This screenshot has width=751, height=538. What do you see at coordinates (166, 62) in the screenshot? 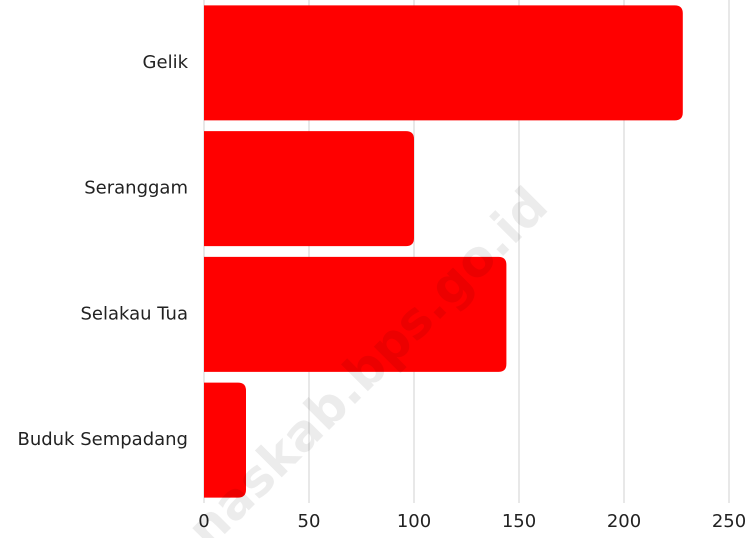
I see `y-tick-label: Gelik` at bounding box center [166, 62].